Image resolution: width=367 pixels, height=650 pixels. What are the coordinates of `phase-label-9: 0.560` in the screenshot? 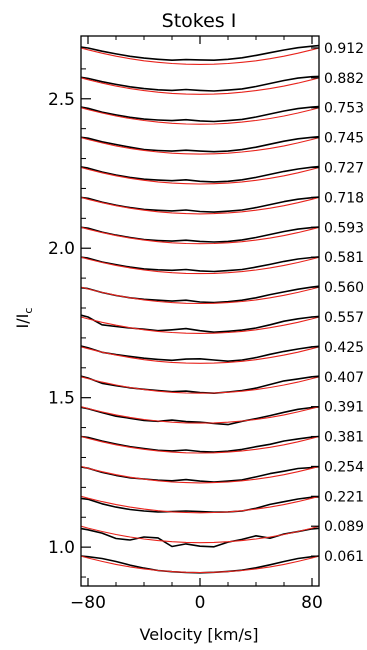 It's located at (344, 288).